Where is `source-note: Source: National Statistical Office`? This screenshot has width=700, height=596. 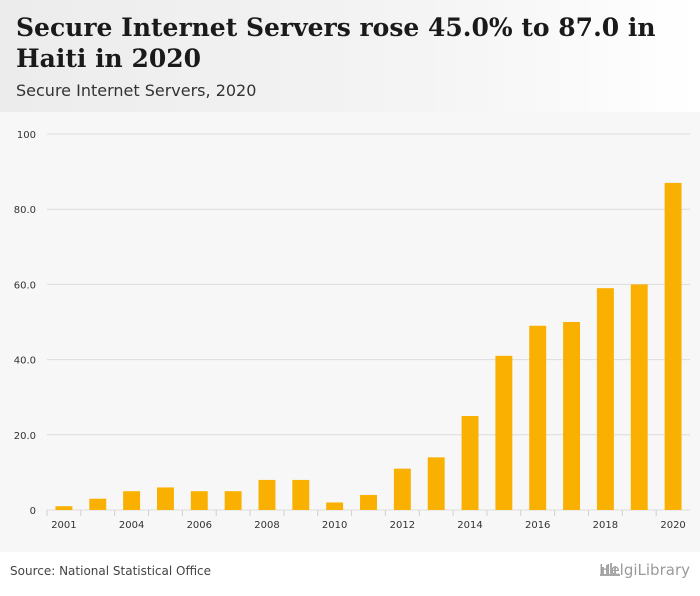 source-note: Source: National Statistical Office is located at coordinates (111, 571).